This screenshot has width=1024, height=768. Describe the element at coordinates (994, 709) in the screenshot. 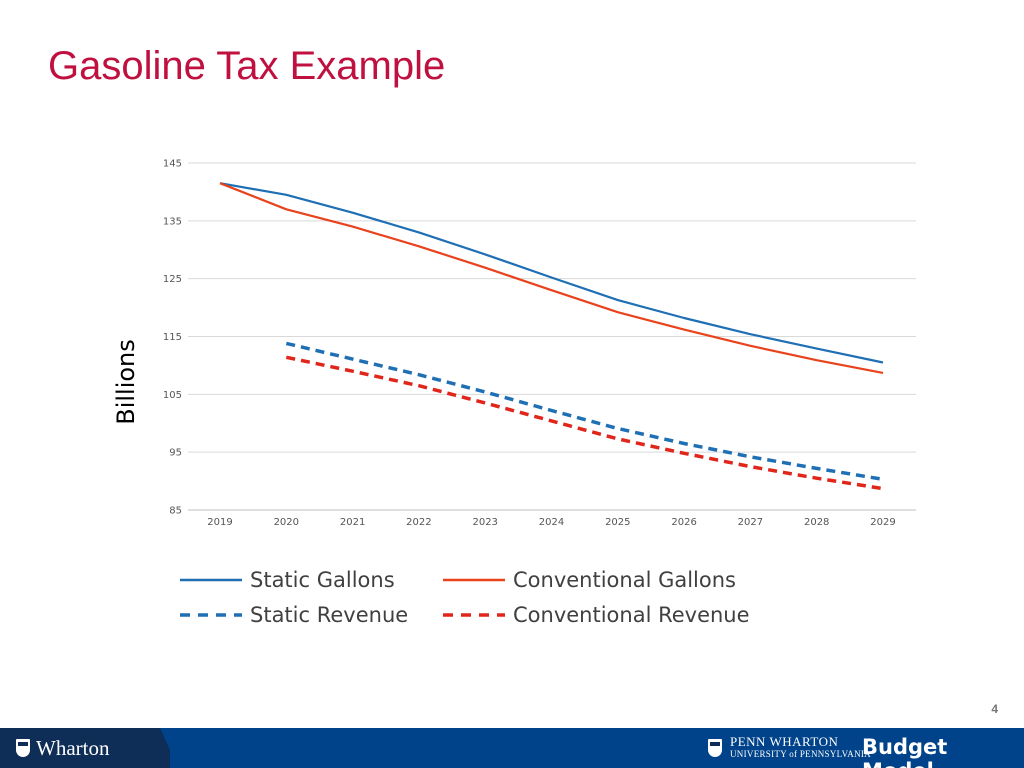

I see `page-number: 4` at that location.